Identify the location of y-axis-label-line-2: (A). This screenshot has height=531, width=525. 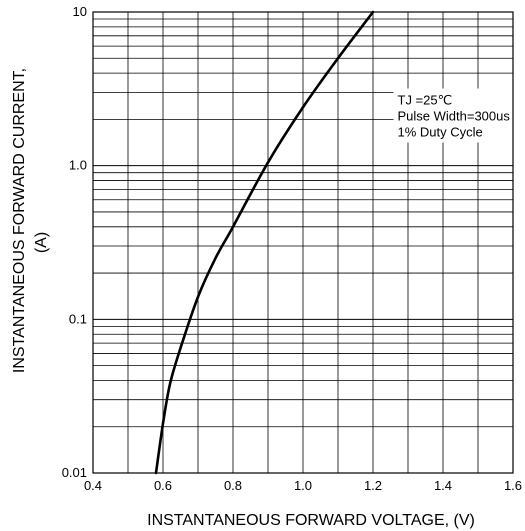
(41, 242).